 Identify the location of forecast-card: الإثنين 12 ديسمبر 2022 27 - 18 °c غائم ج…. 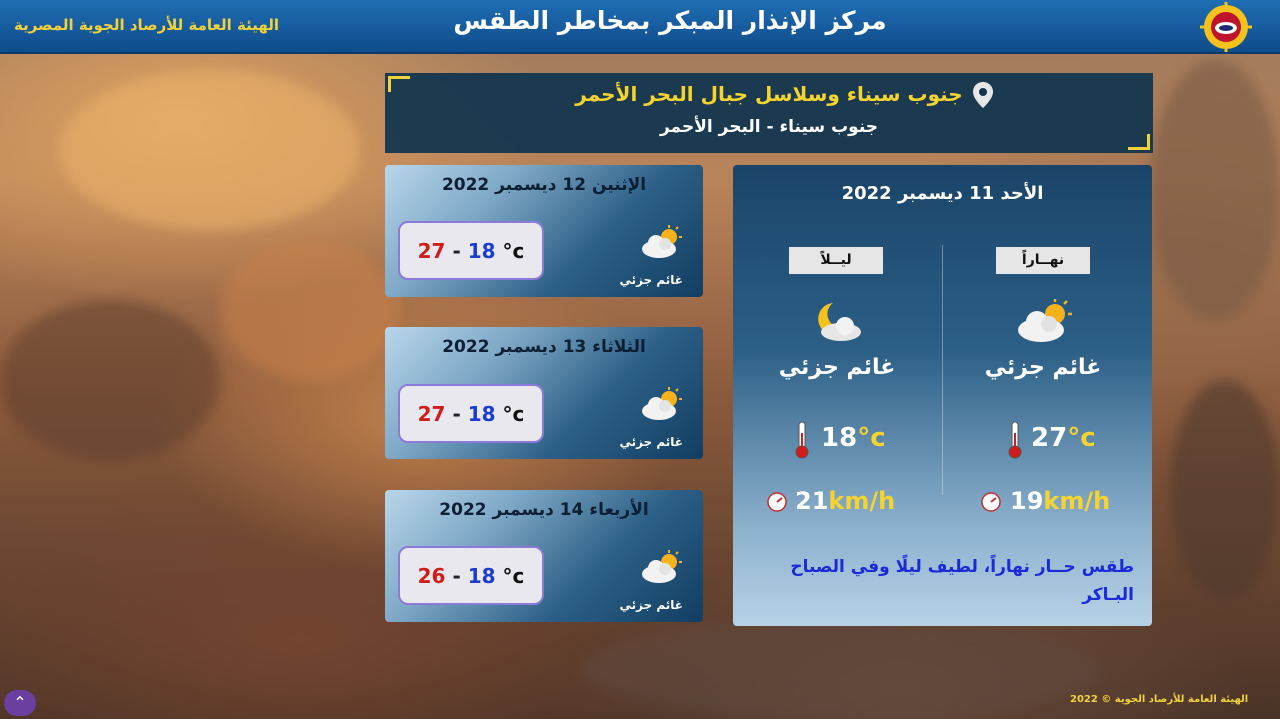
(544, 231).